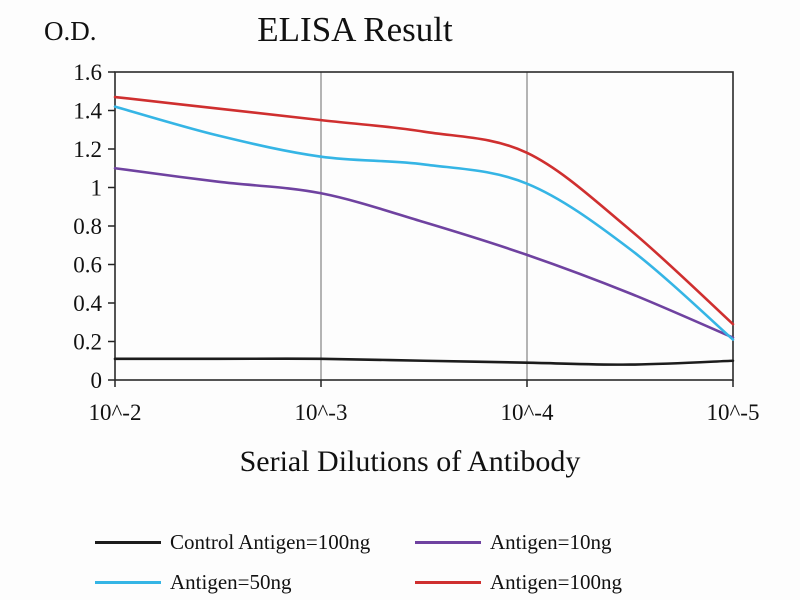  What do you see at coordinates (733, 412) in the screenshot?
I see `x-tick-label: 10^-5` at bounding box center [733, 412].